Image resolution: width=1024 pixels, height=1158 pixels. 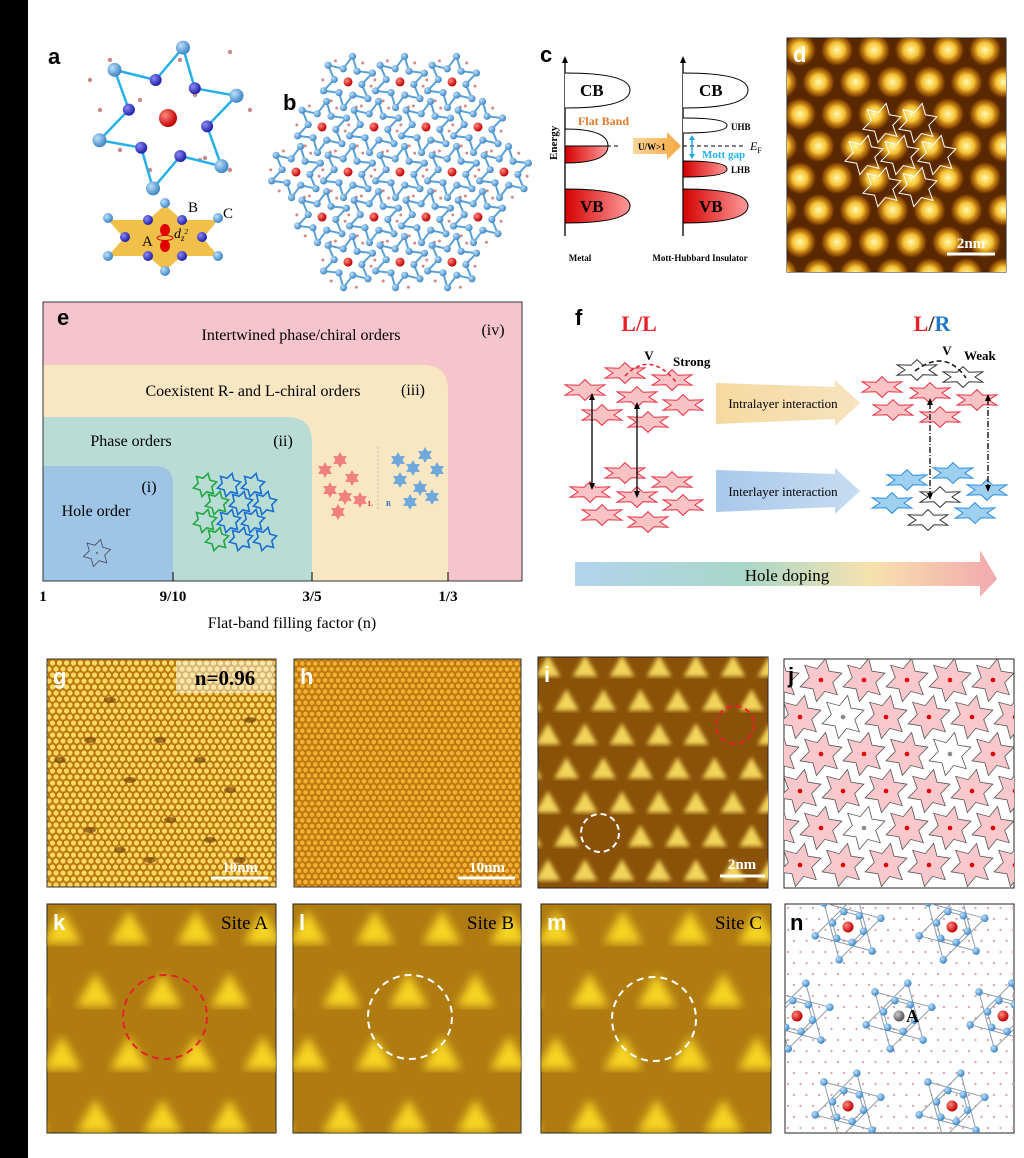 What do you see at coordinates (657, 146) in the screenshot?
I see `transition-arrow-icon` at bounding box center [657, 146].